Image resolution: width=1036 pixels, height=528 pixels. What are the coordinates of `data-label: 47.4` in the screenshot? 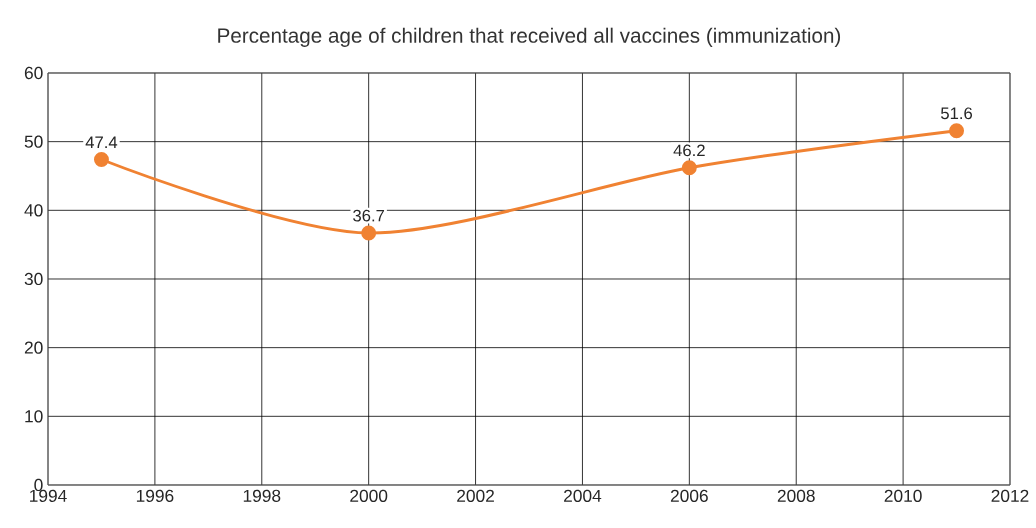 It's located at (101, 142).